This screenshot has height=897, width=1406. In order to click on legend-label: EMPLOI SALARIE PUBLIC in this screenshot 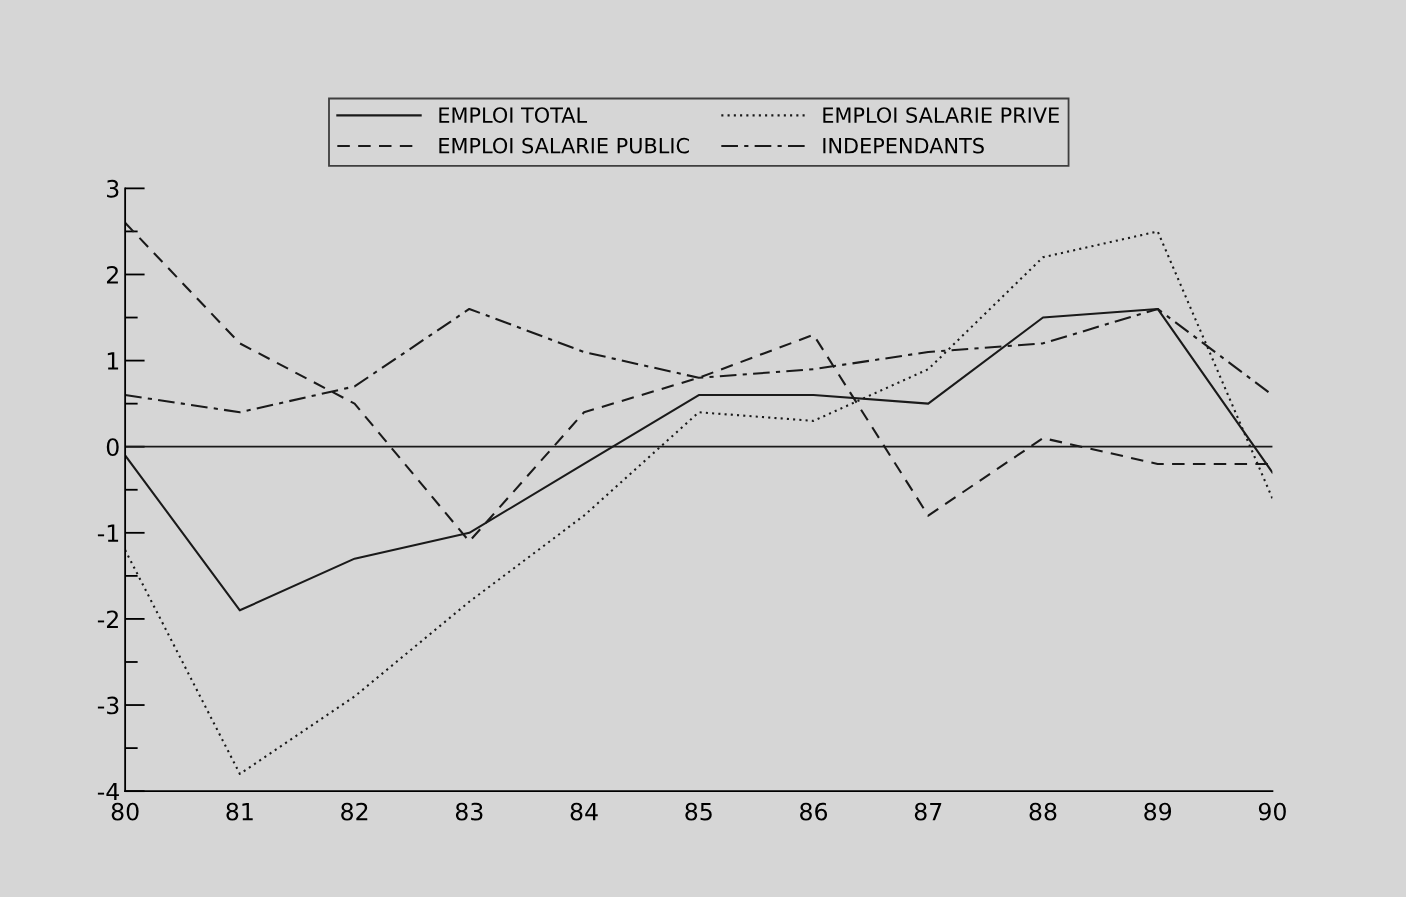, I will do `click(564, 145)`.